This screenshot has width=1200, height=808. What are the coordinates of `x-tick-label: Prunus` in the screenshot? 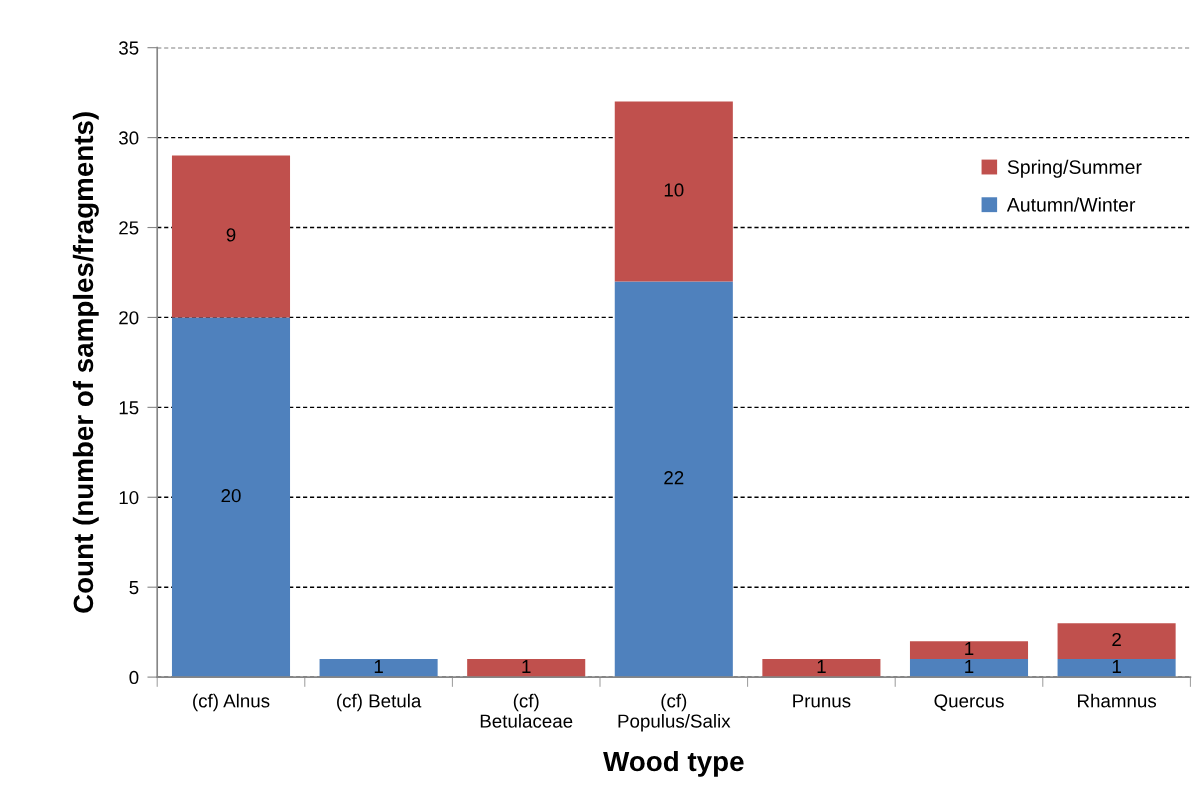 It's located at (822, 701).